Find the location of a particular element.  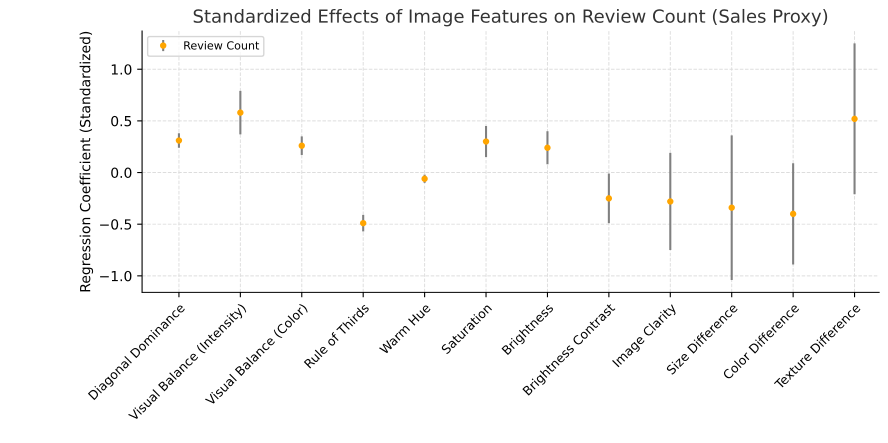

legend-label: Review Count is located at coordinates (222, 45).